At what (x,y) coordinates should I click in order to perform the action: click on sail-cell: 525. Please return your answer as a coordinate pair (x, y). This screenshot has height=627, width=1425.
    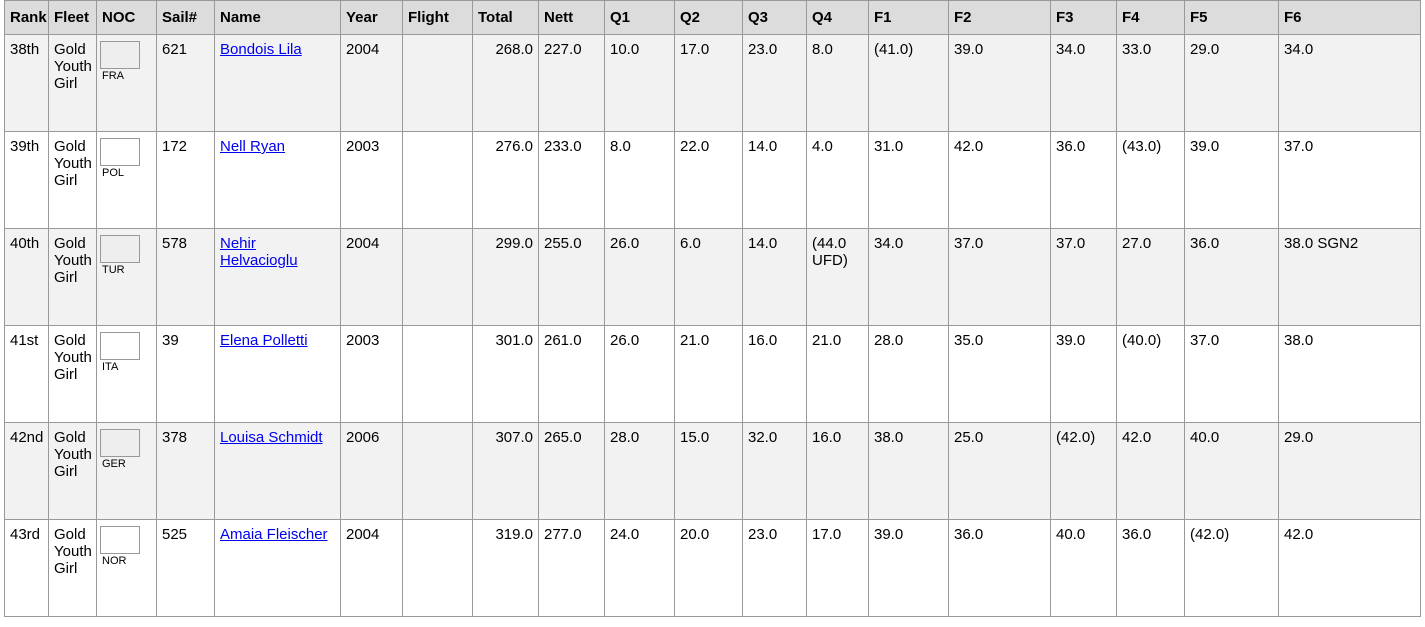
    Looking at the image, I should click on (185, 568).